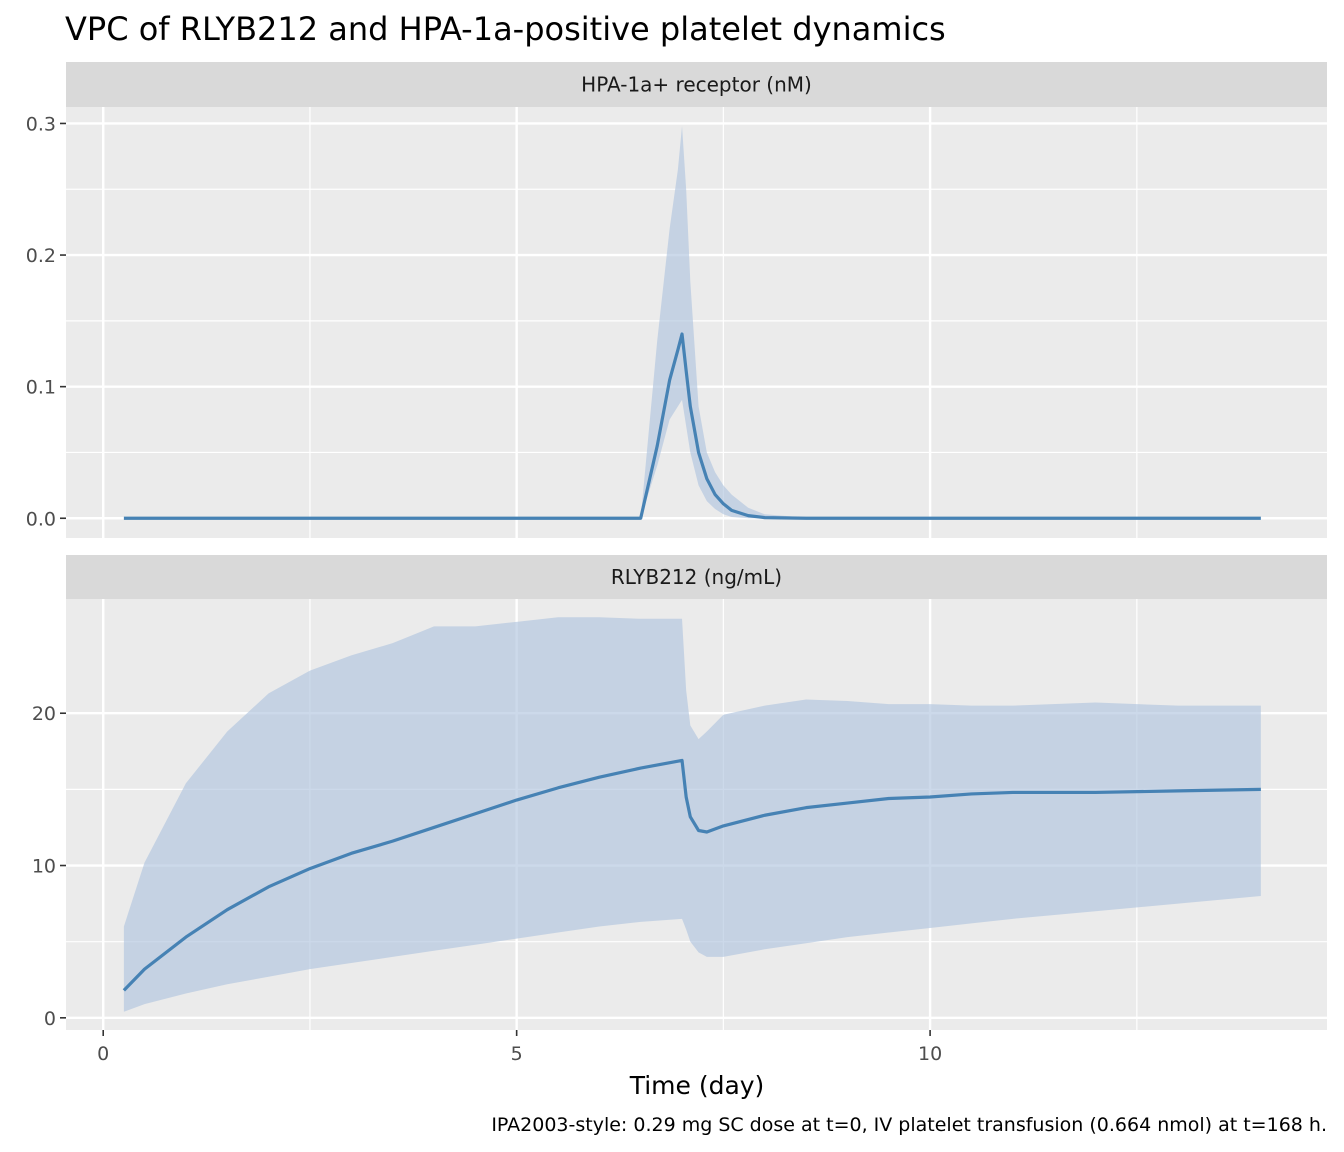 The width and height of the screenshot is (1344, 1152). I want to click on y-tick-label: 10, so click(44, 867).